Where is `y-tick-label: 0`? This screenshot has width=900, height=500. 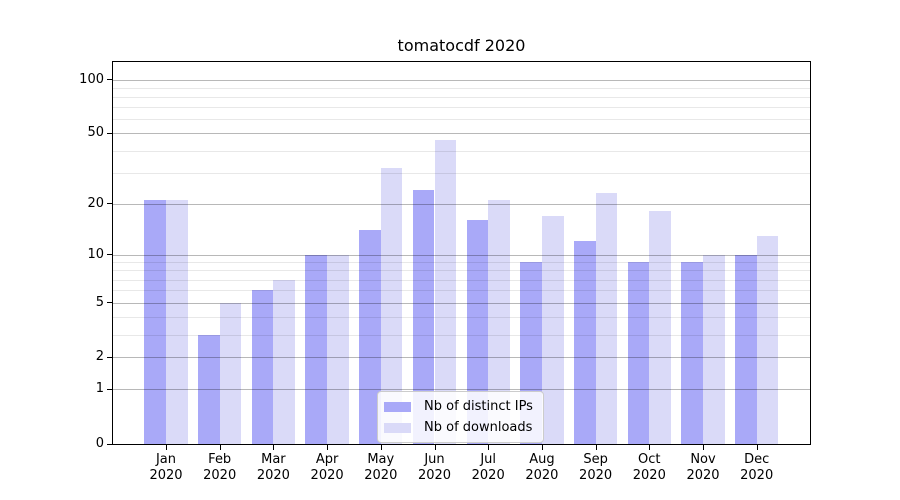 y-tick-label: 0 is located at coordinates (99, 443).